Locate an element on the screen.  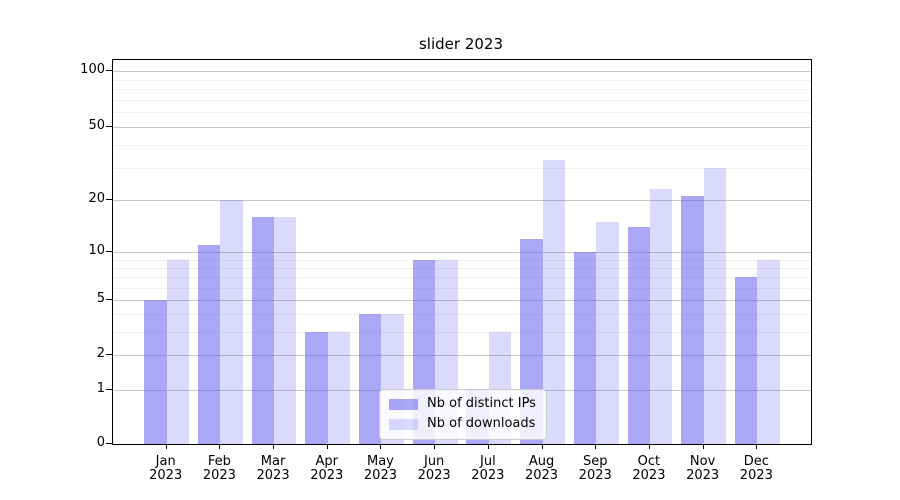
legend-row: Nb of distinct IPs is located at coordinates (462, 404).